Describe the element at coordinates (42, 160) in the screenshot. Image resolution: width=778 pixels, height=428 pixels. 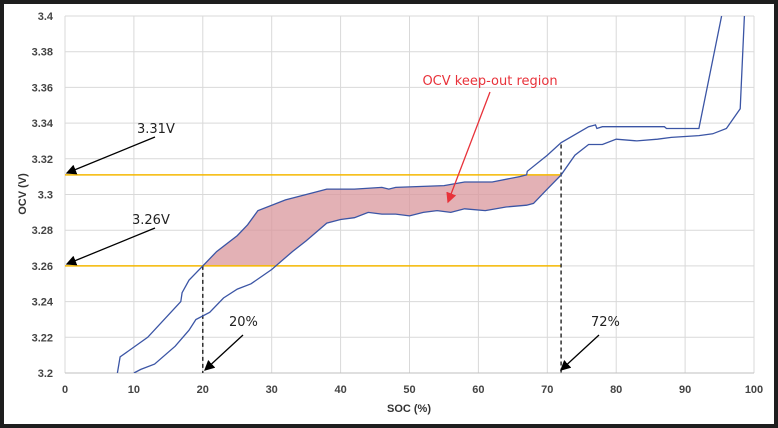
I see `y-tick-label: 3.32` at that location.